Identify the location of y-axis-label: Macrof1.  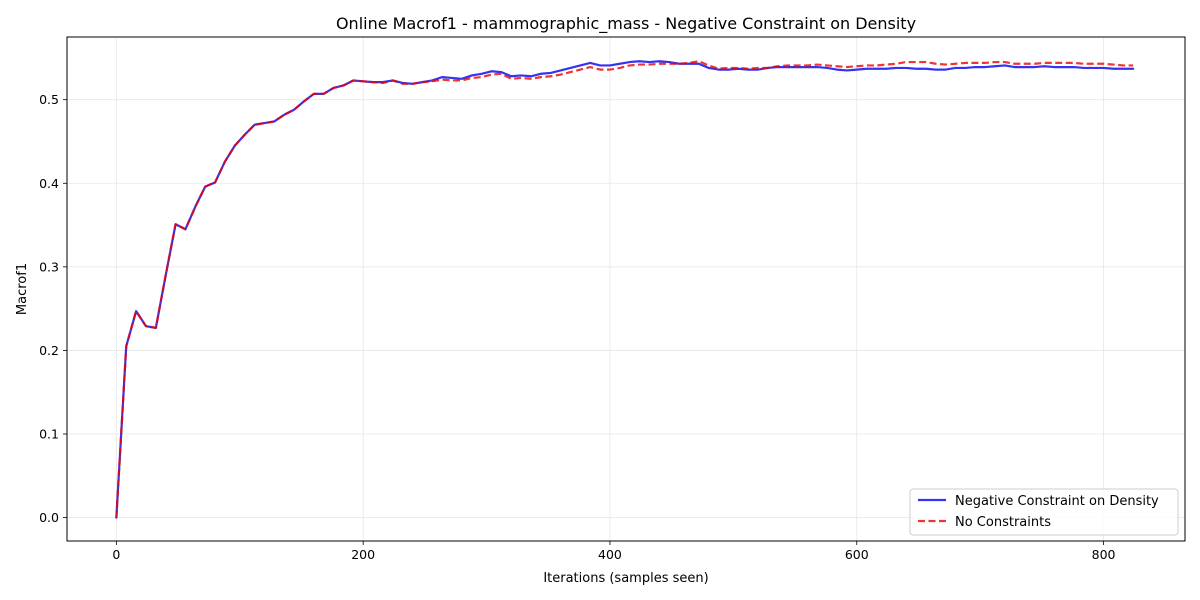
(22, 289).